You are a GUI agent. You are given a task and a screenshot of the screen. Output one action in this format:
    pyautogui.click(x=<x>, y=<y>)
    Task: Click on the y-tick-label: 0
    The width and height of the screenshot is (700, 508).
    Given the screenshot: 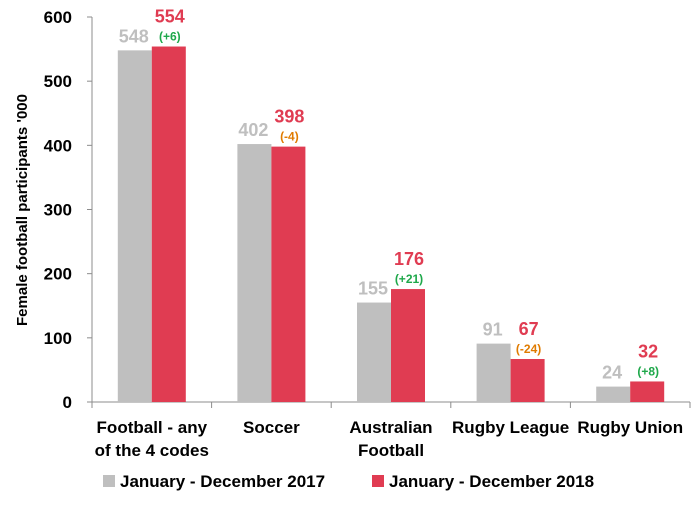 What is the action you would take?
    pyautogui.click(x=67, y=402)
    